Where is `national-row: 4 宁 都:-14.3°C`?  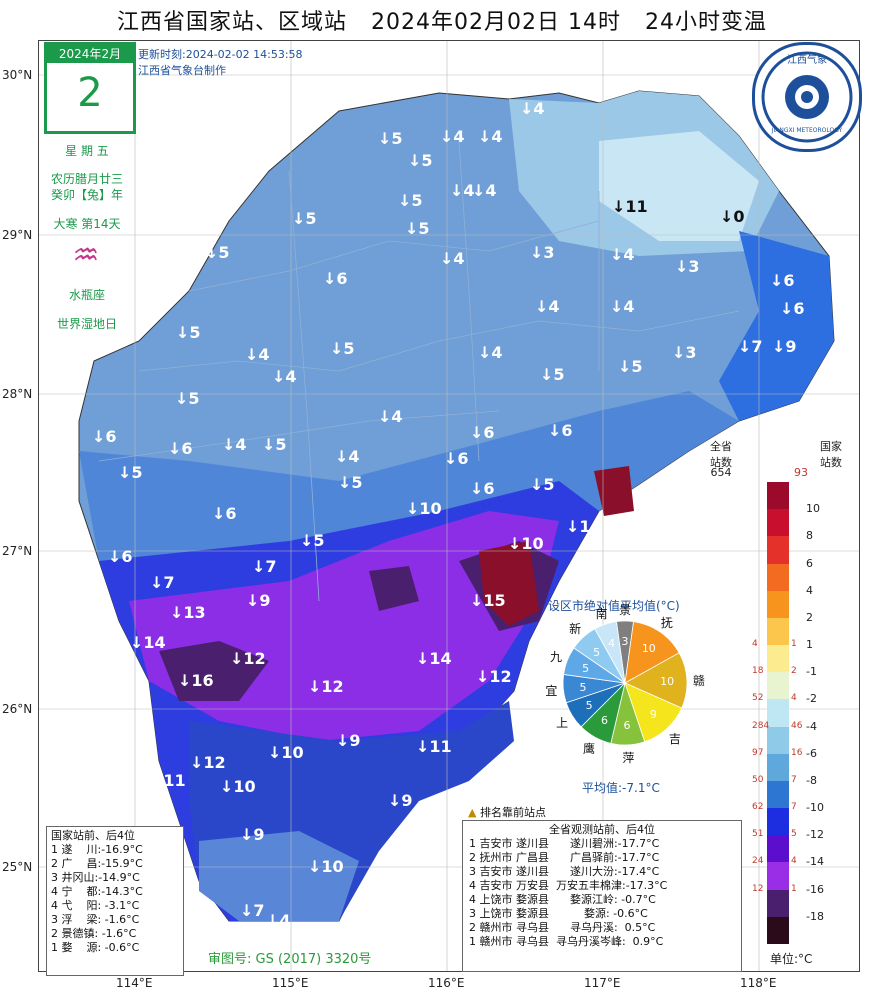
national-row: 4 宁 都:-14.3°C is located at coordinates (97, 891).